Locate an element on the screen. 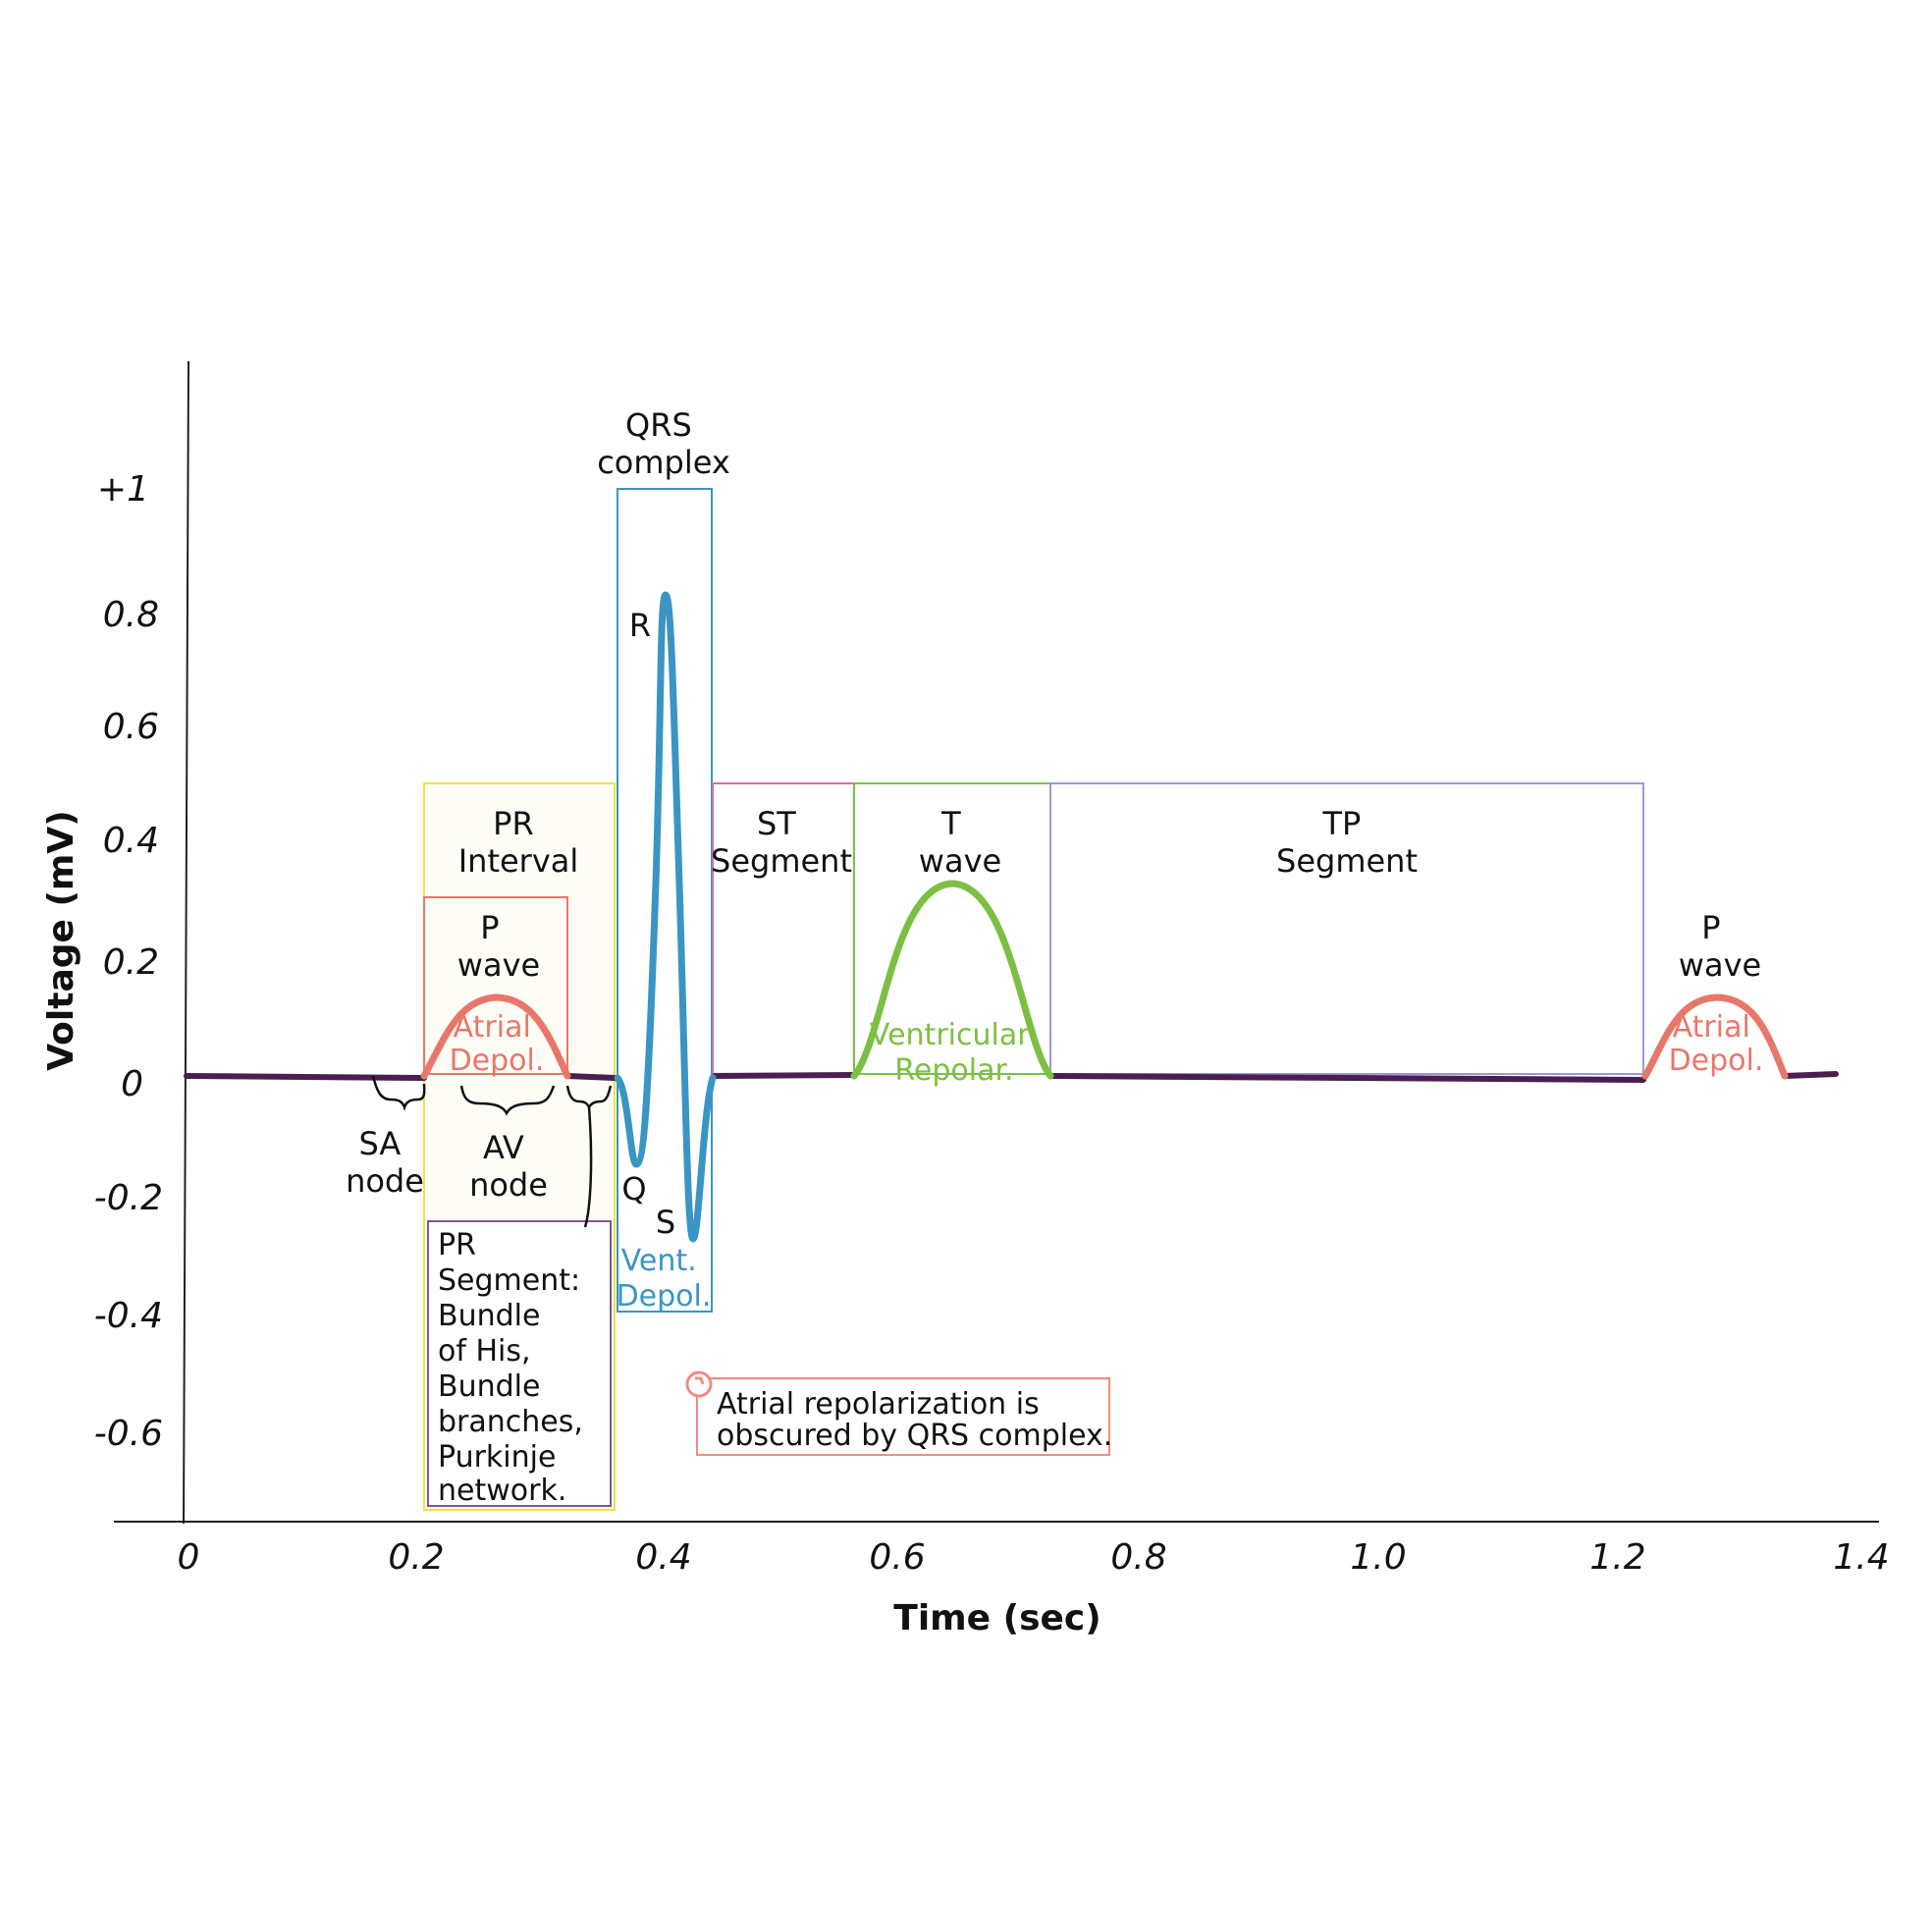 This screenshot has width=1932, height=1932. x-axis-title: Time (sec) is located at coordinates (996, 1618).